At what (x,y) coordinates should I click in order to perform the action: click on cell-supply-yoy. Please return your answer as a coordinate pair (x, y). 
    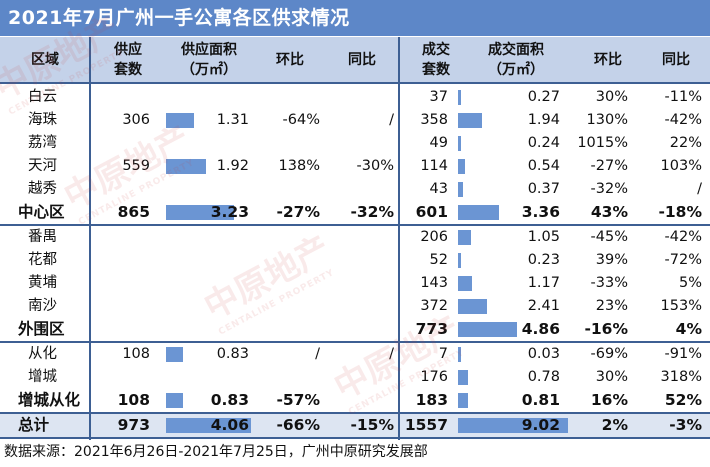
    Looking at the image, I should click on (360, 283).